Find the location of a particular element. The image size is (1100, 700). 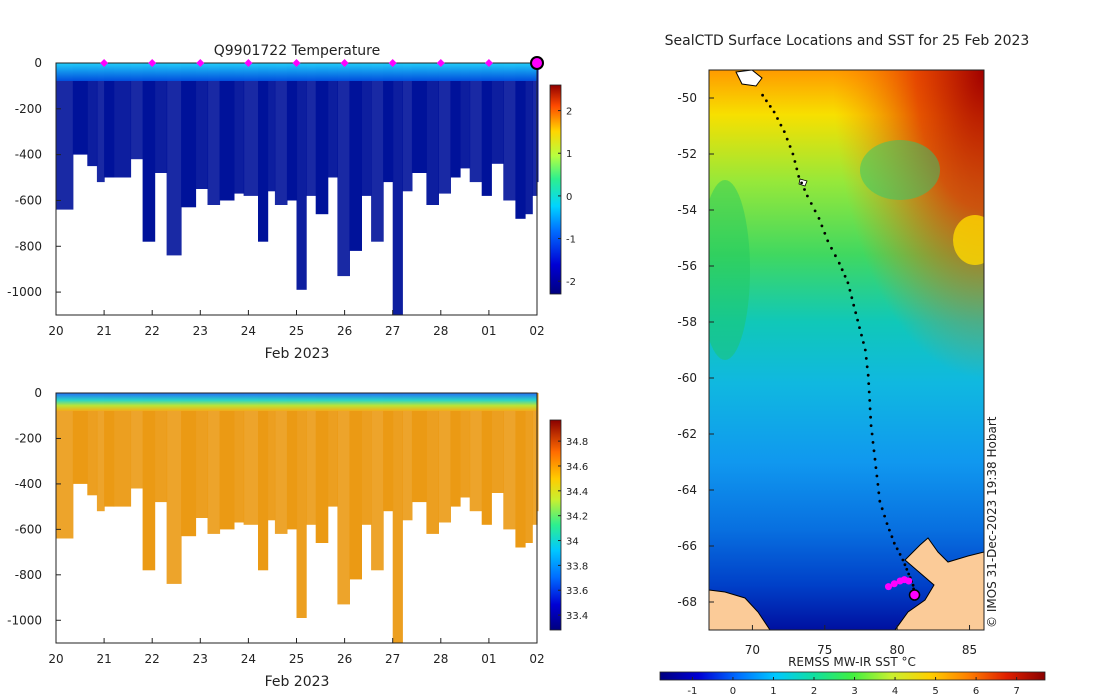

lat-tick-label: -62 is located at coordinates (687, 434).